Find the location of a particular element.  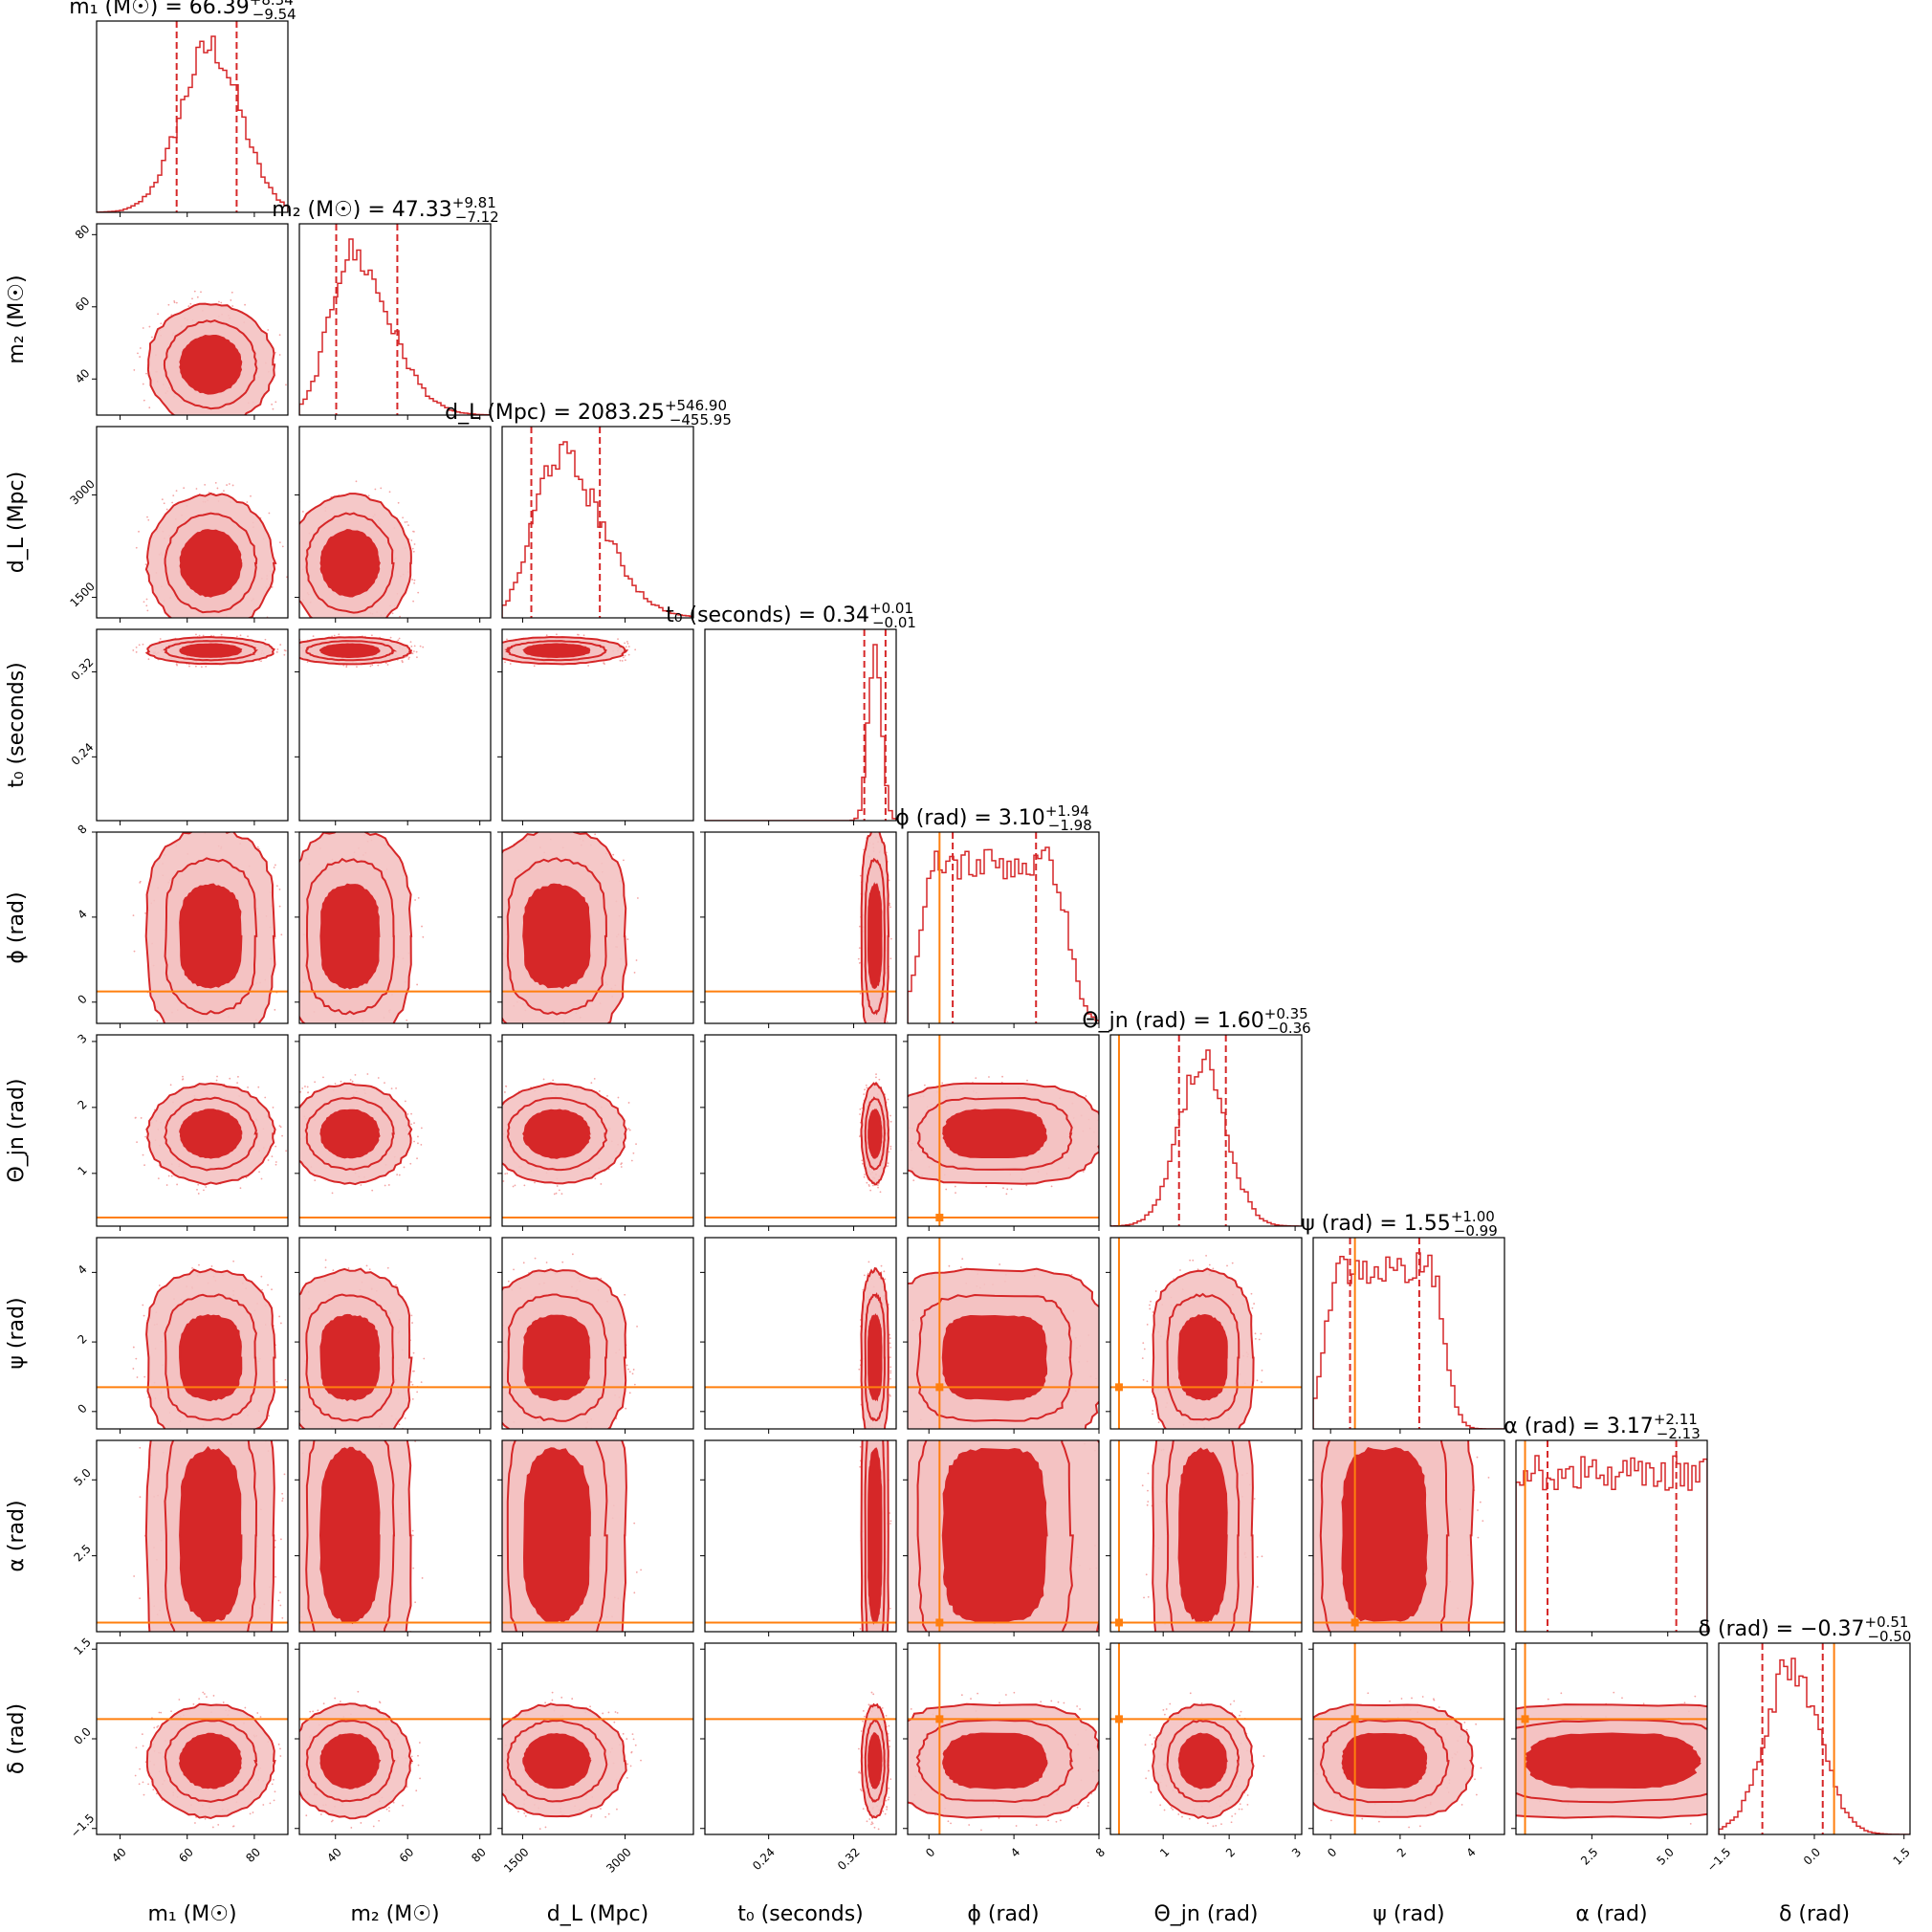

hist-panel-m1: m₁ (M☉) = 66.39+8.34 −9.54 is located at coordinates (182, 108).